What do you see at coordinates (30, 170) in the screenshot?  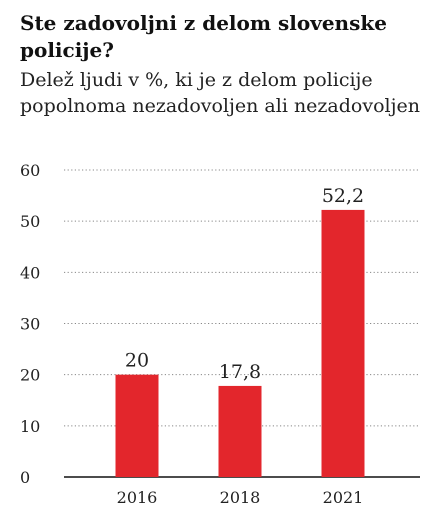 I see `y-tick-label: 60` at bounding box center [30, 170].